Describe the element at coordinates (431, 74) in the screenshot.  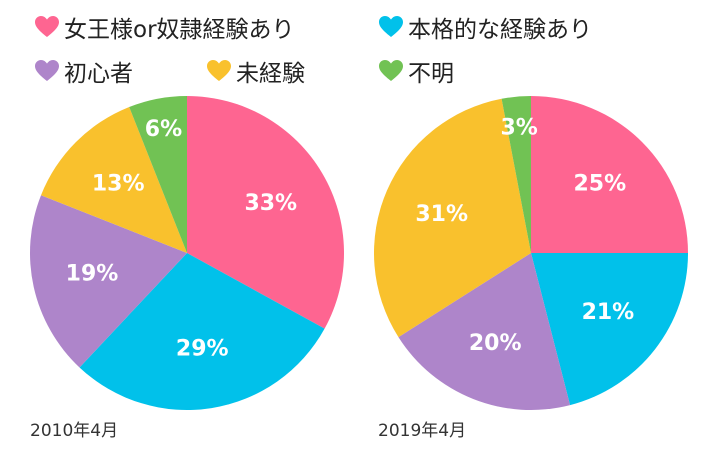
I see `legend-label-unknown: 不明` at that location.